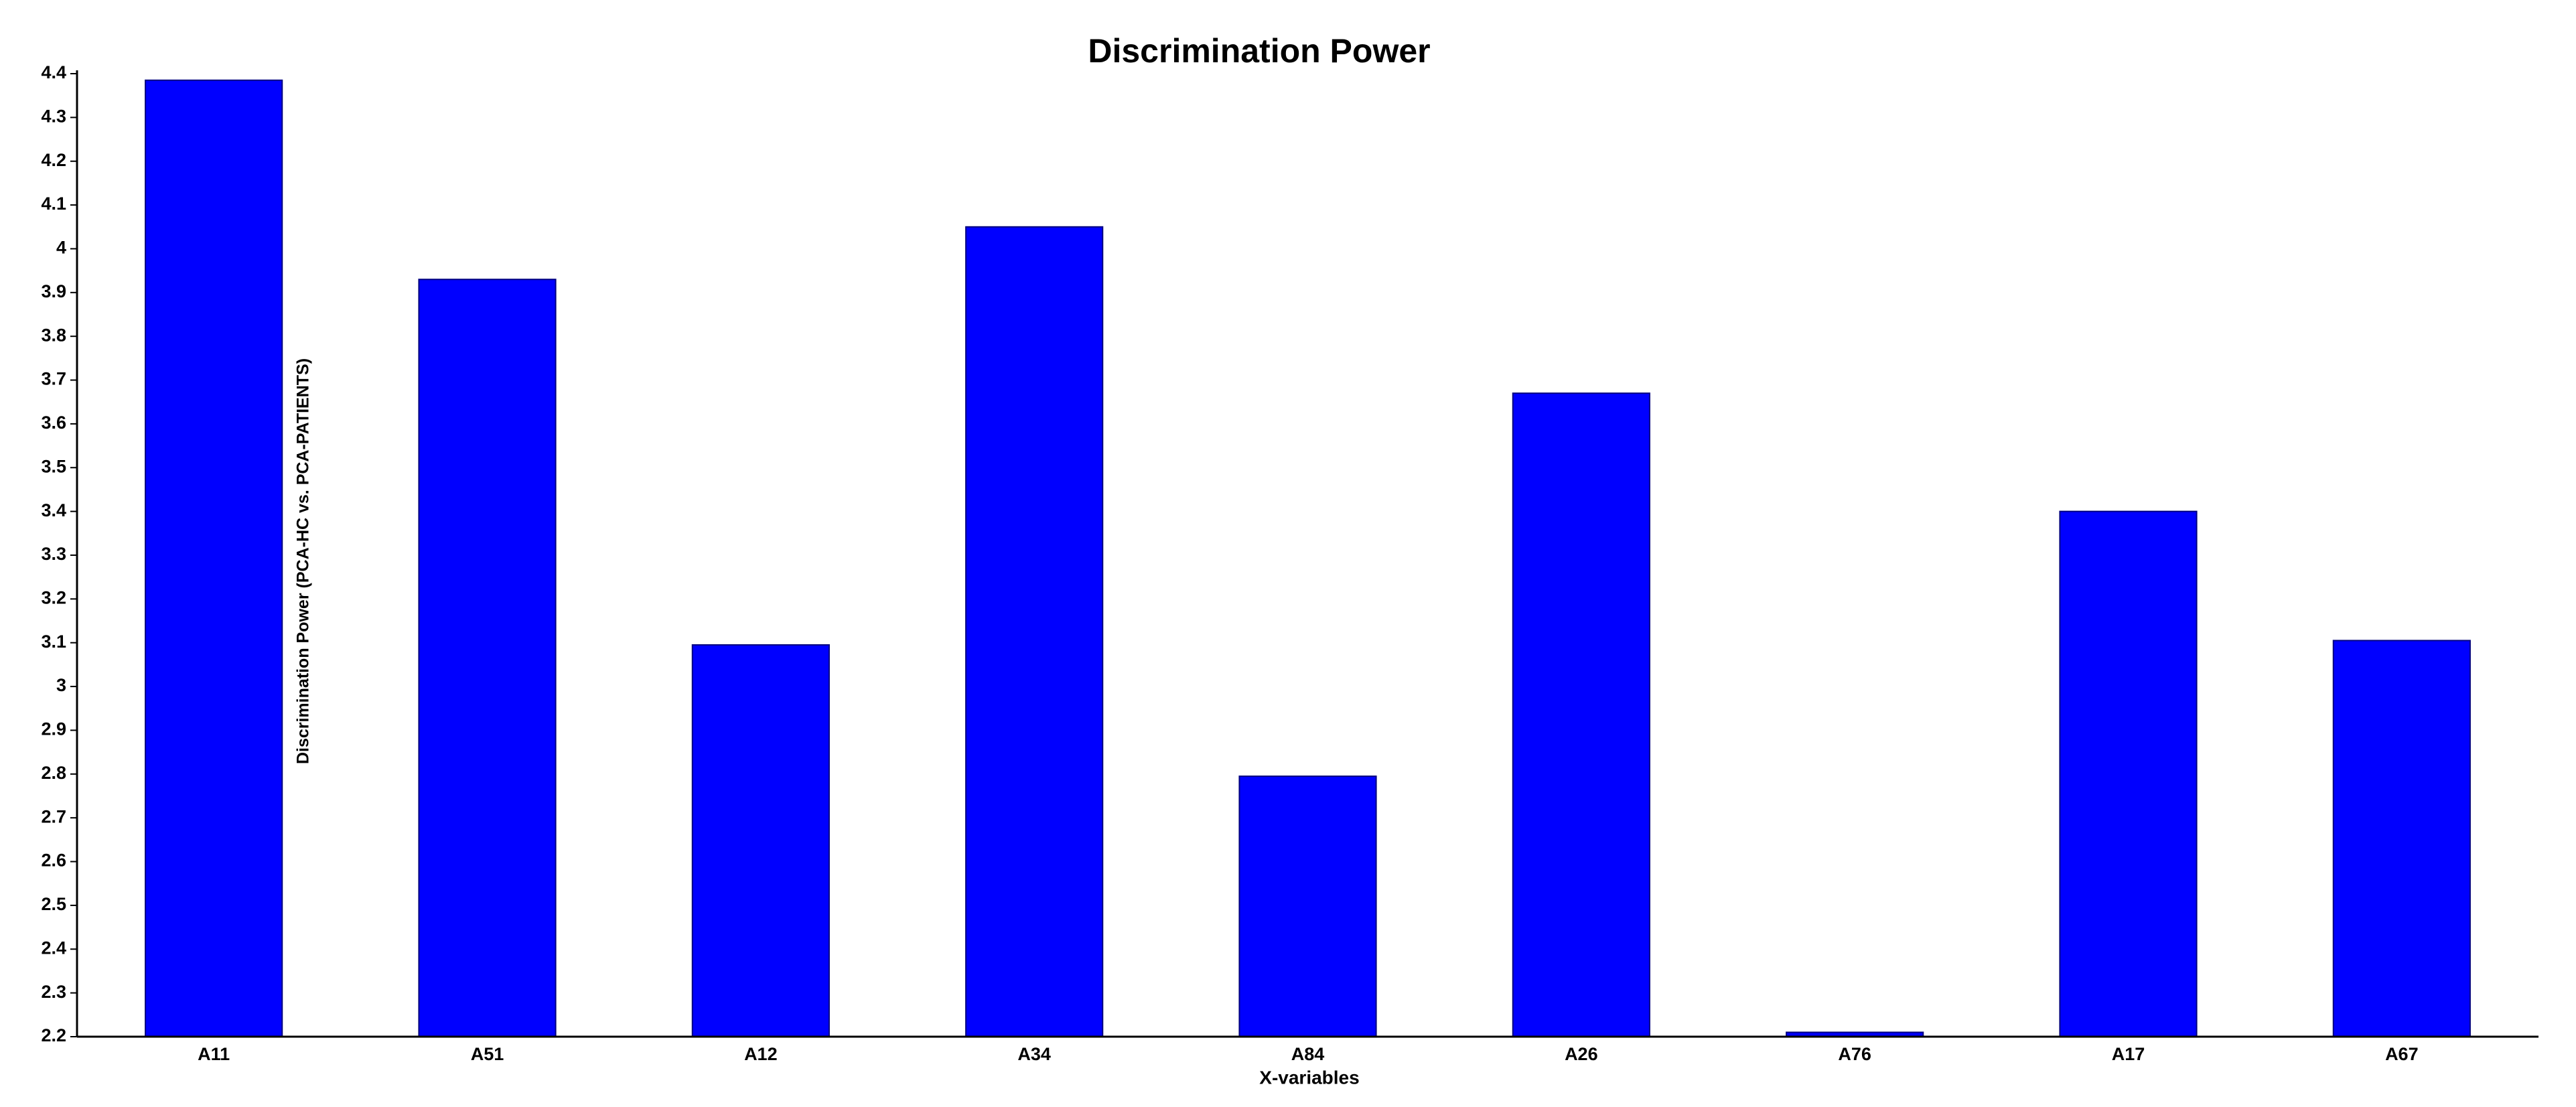  What do you see at coordinates (53, 291) in the screenshot?
I see `y-tick-label: 3.9` at bounding box center [53, 291].